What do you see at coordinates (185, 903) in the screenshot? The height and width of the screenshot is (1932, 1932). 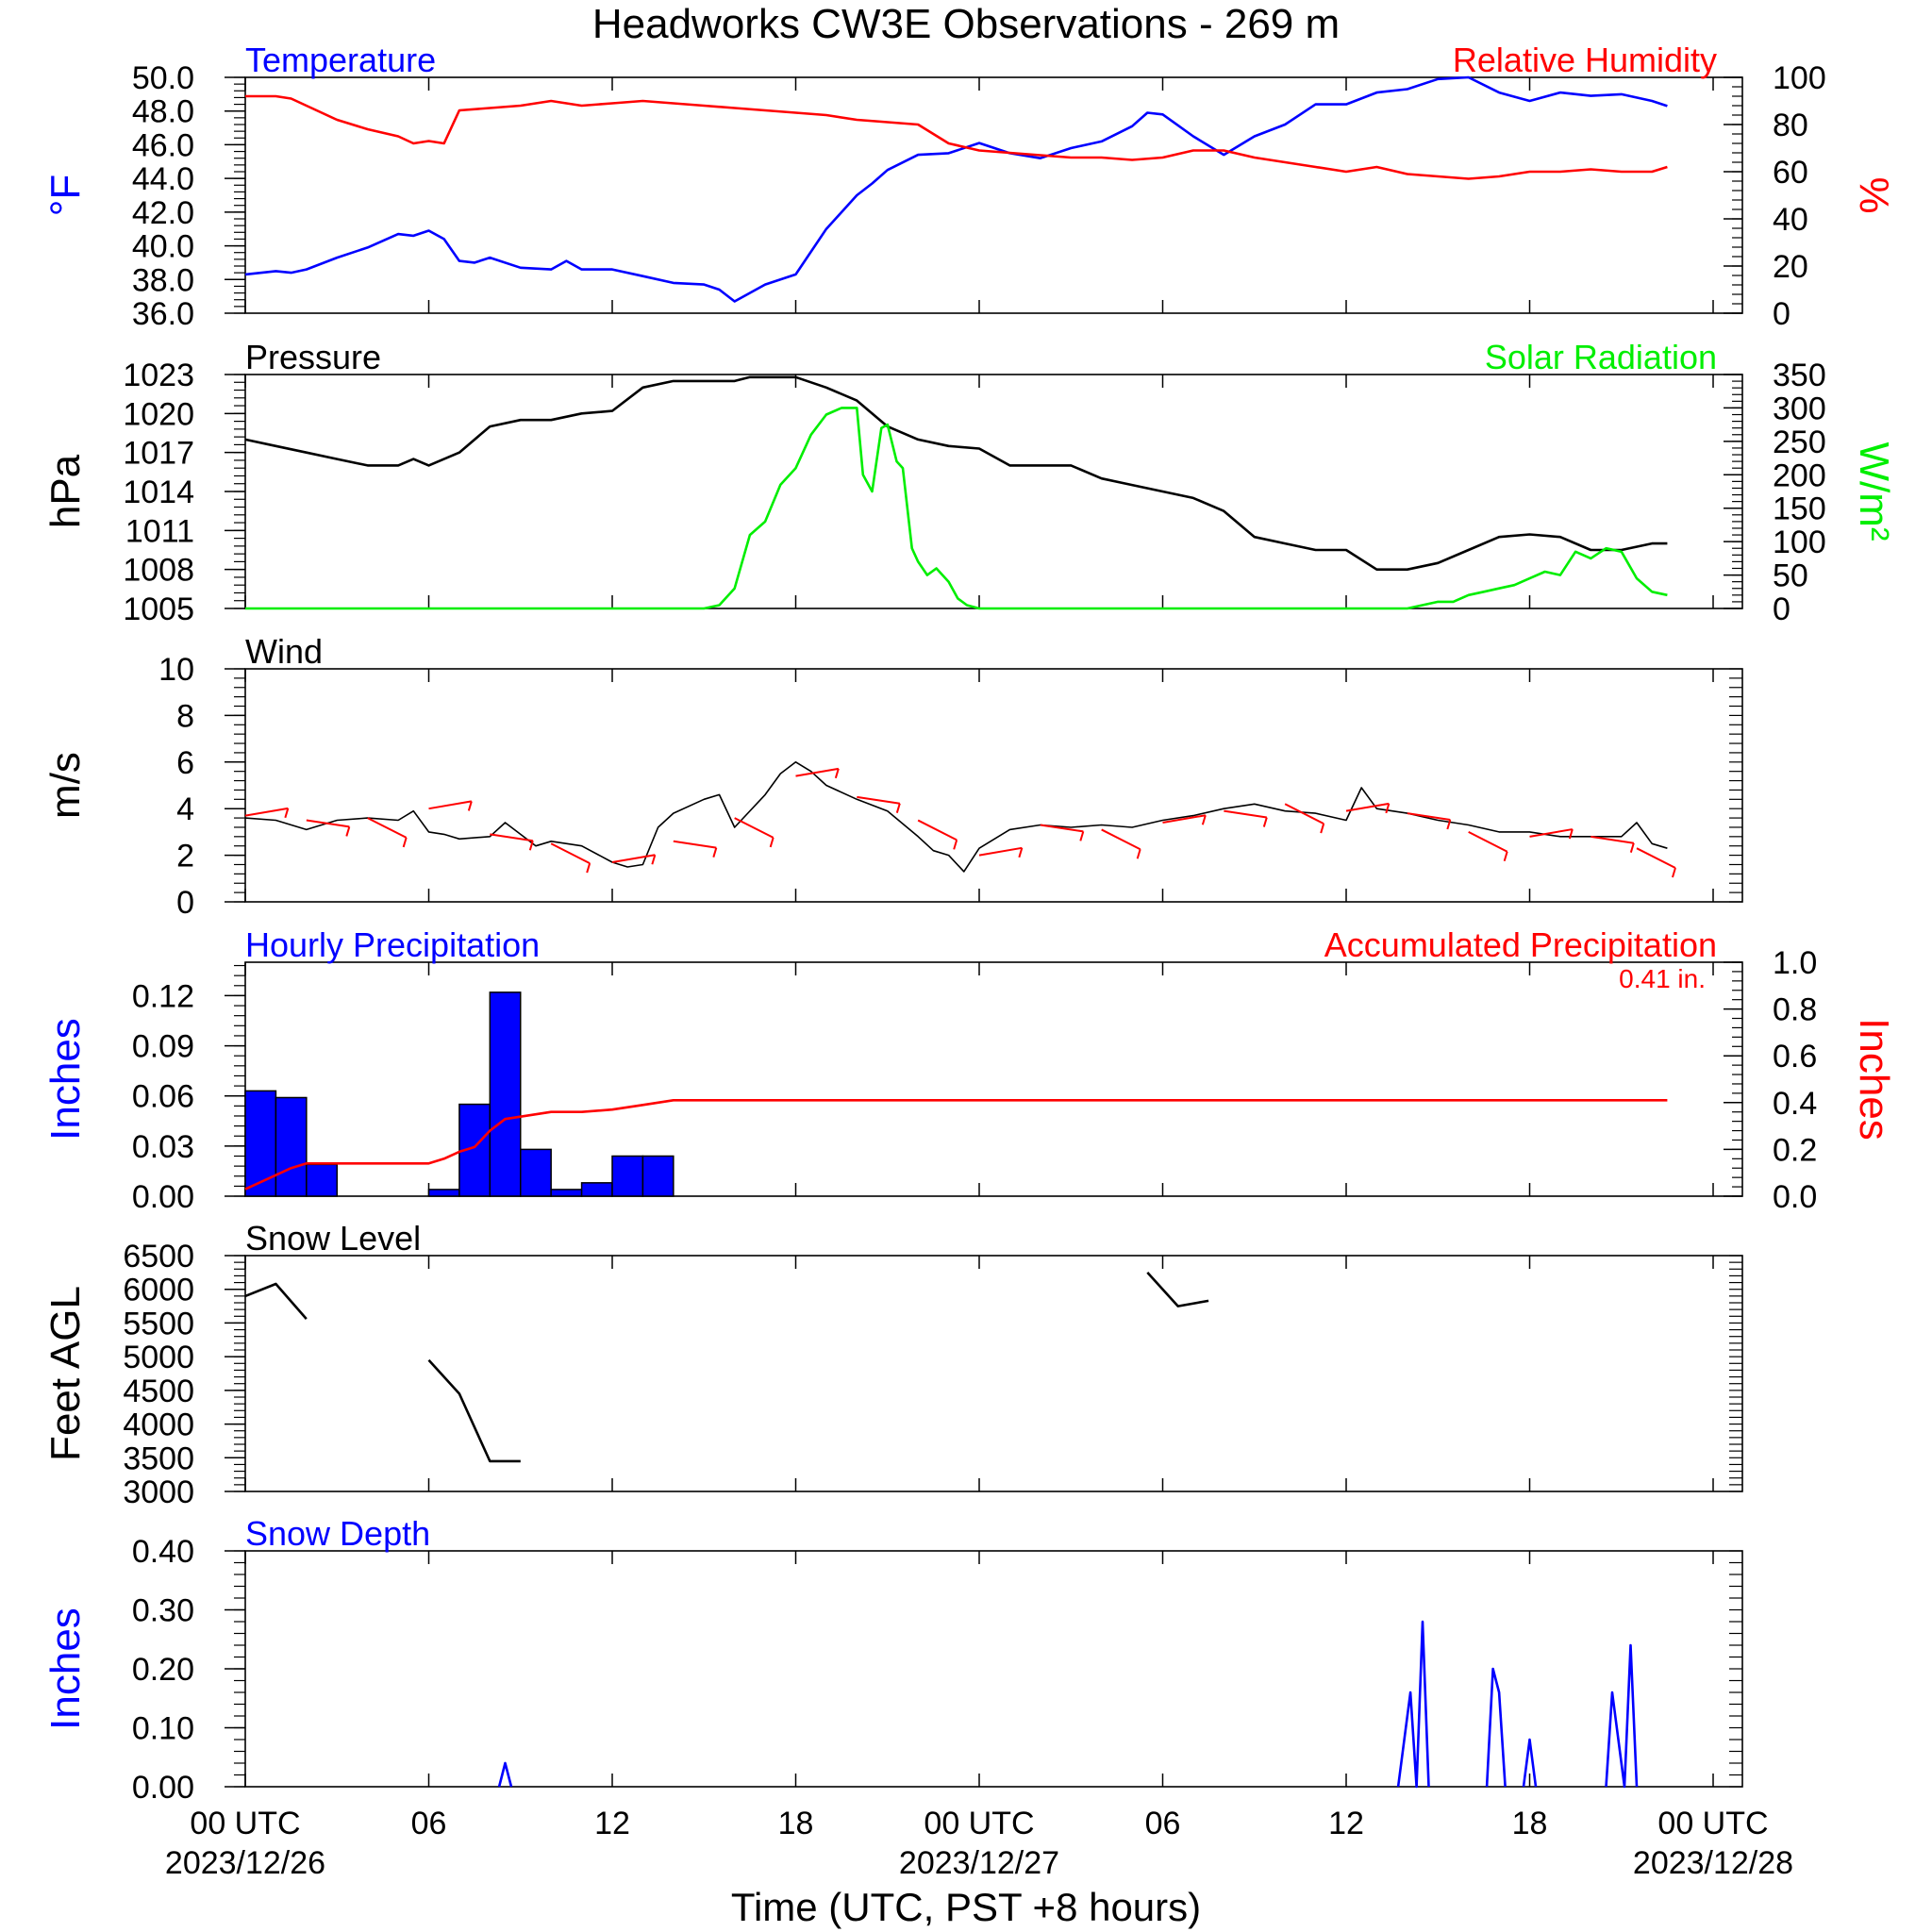 I see `y-left-tick-label: 0` at bounding box center [185, 903].